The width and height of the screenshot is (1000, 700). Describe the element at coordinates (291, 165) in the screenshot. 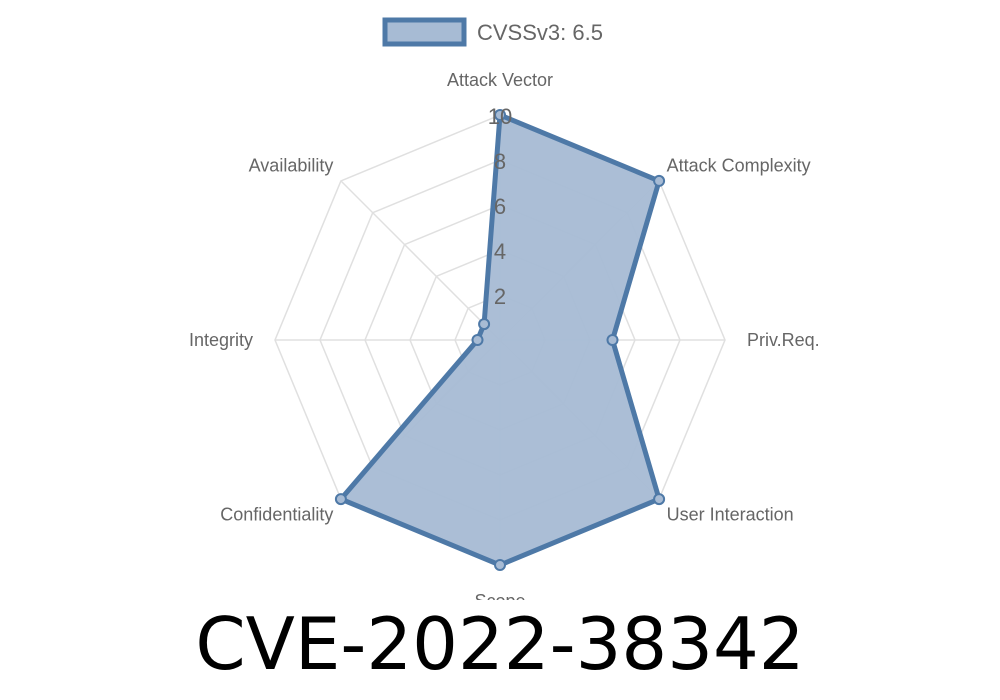

I see `axis-label: Availability` at that location.